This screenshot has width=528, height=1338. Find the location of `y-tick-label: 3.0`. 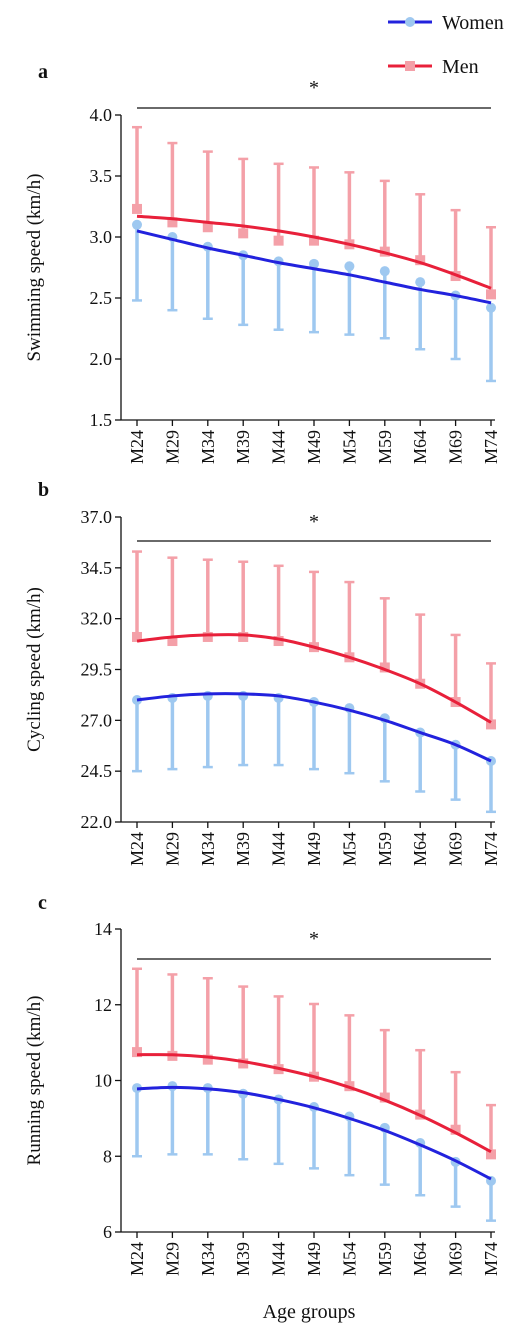

y-tick-label: 3.0 is located at coordinates (101, 237).